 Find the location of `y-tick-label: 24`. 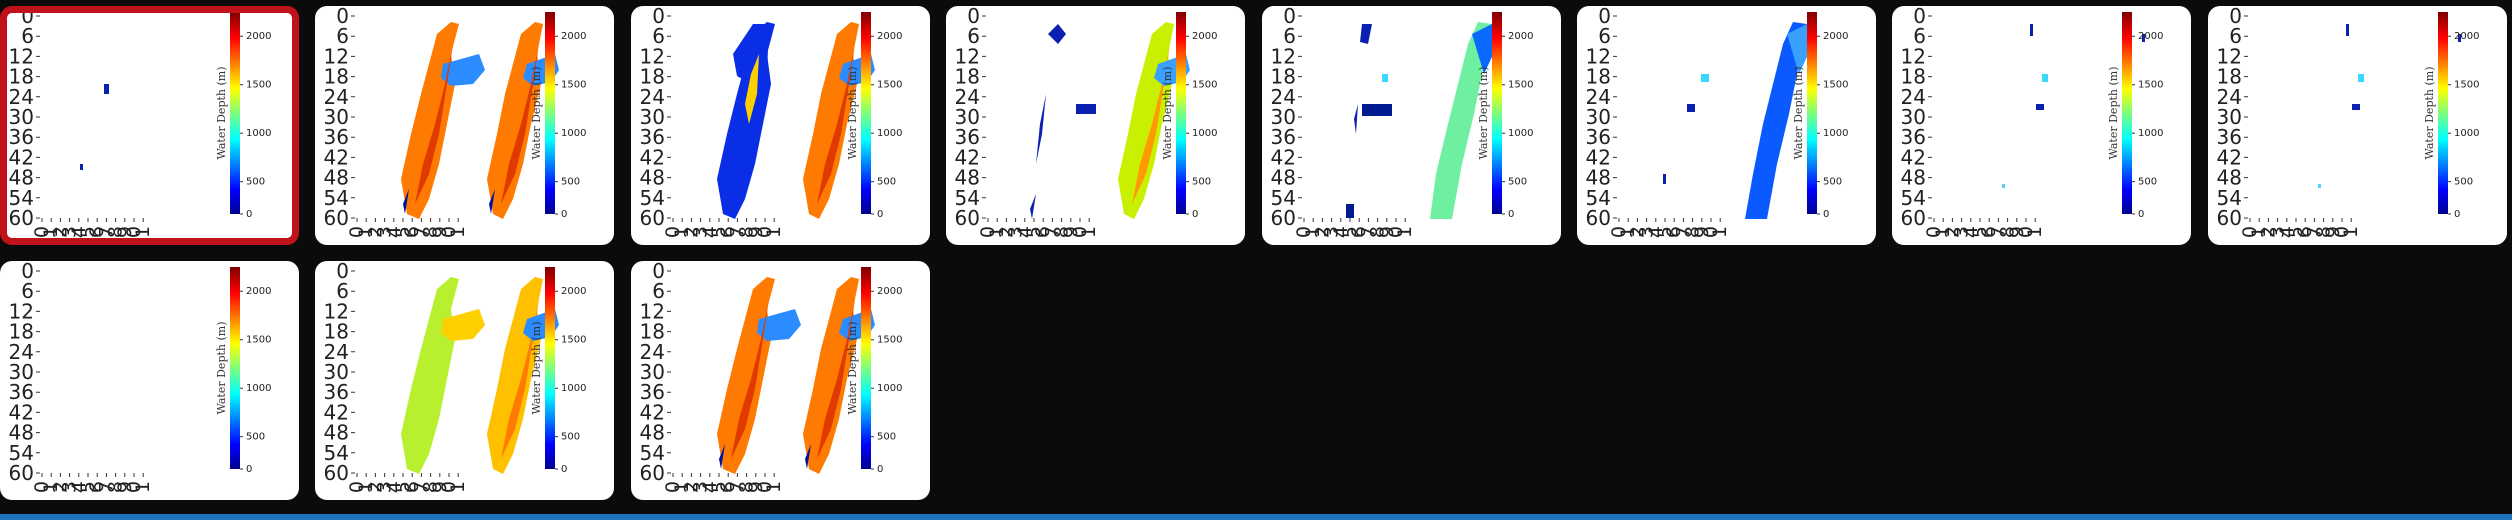

y-tick-label: 24 is located at coordinates (1282, 97).